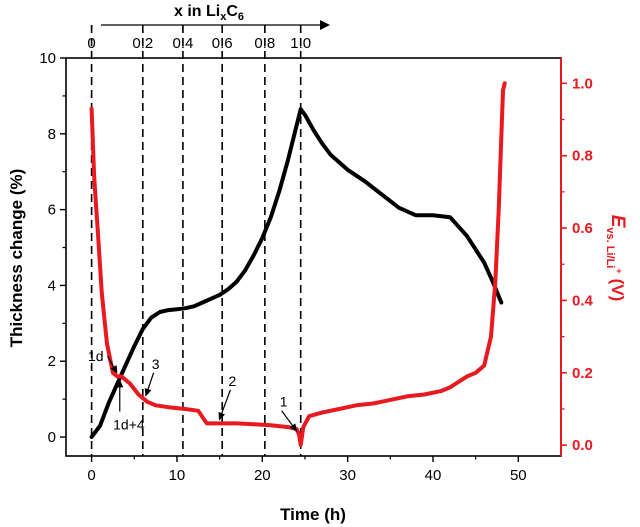  Describe the element at coordinates (233, 381) in the screenshot. I see `annotation-label: 2` at that location.